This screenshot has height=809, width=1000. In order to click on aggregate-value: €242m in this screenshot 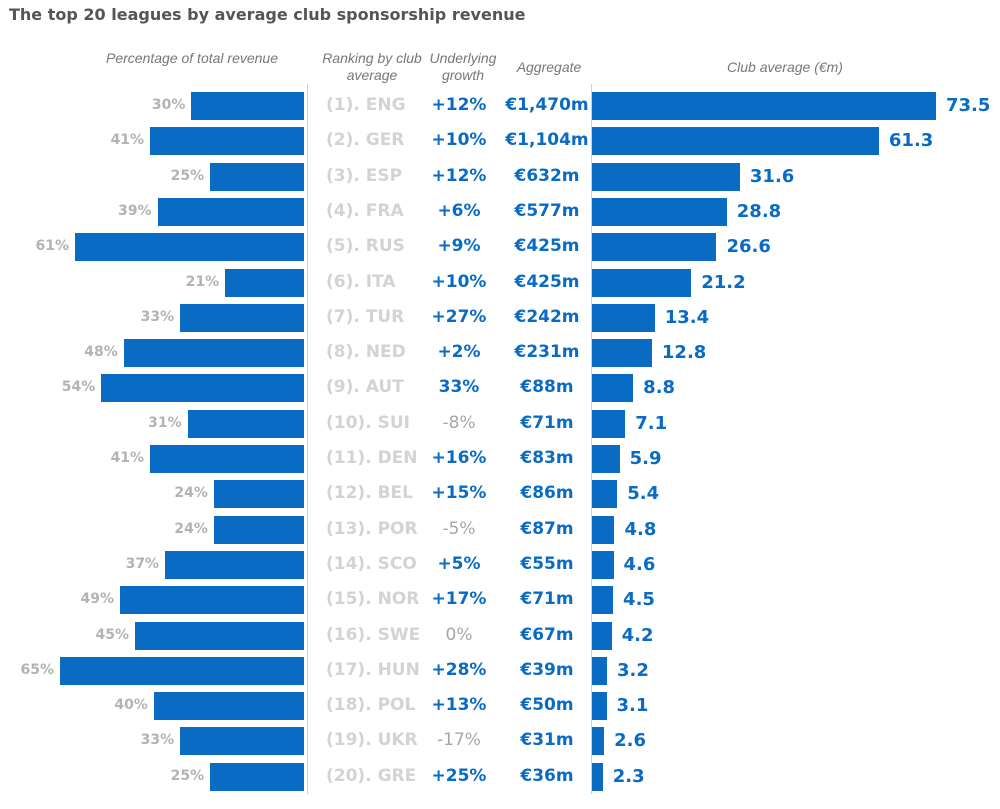, I will do `click(547, 316)`.